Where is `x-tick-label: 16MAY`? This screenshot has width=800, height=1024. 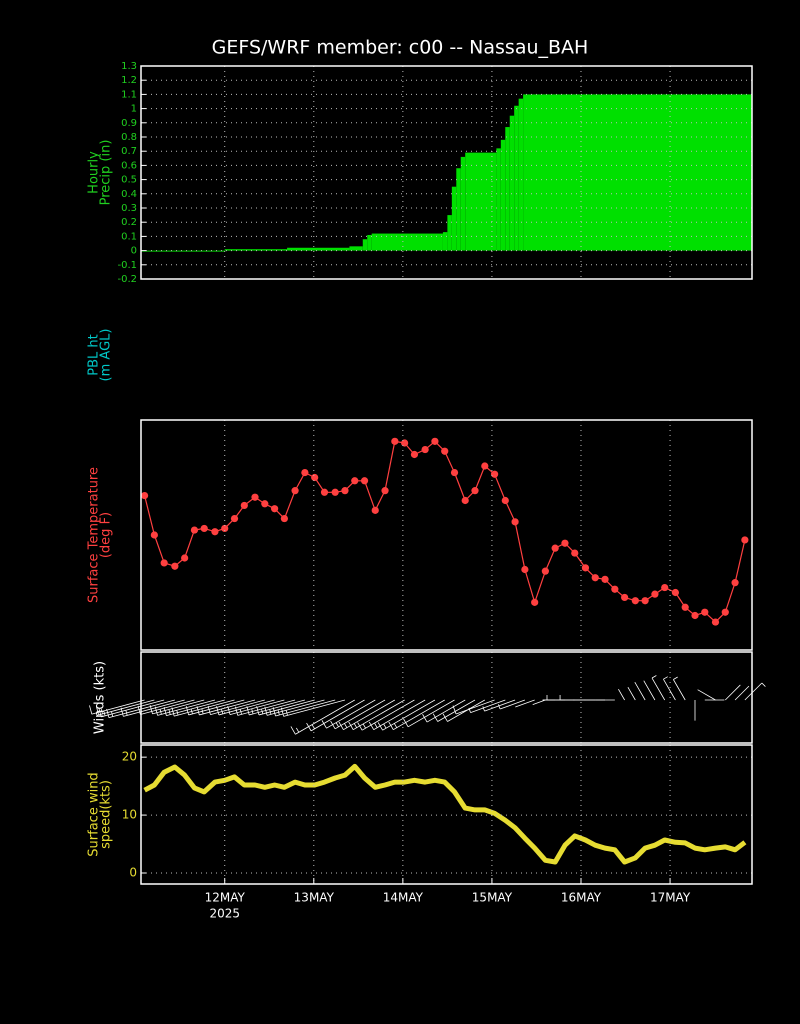
x-tick-label: 16MAY is located at coordinates (581, 898).